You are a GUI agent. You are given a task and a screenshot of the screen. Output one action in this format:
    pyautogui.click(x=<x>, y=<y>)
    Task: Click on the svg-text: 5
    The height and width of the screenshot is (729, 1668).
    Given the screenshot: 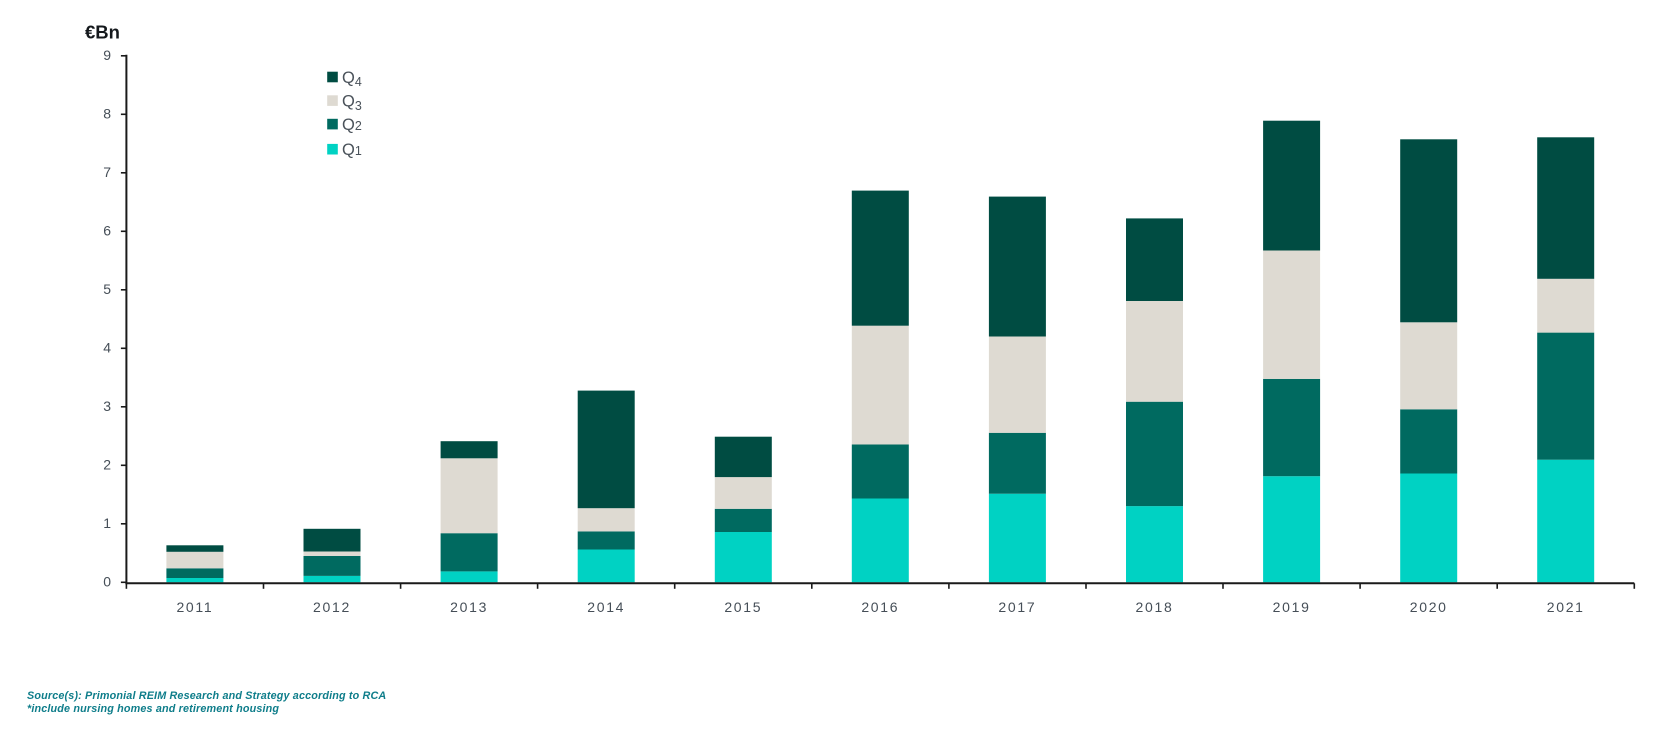 What is the action you would take?
    pyautogui.click(x=107, y=289)
    